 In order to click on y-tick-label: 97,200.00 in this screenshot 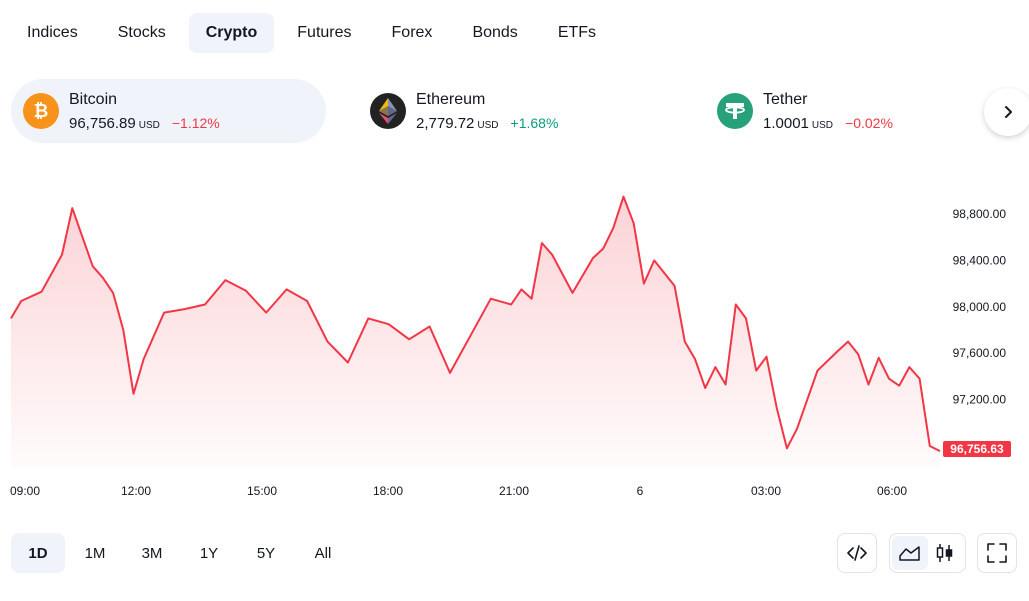, I will do `click(980, 400)`.